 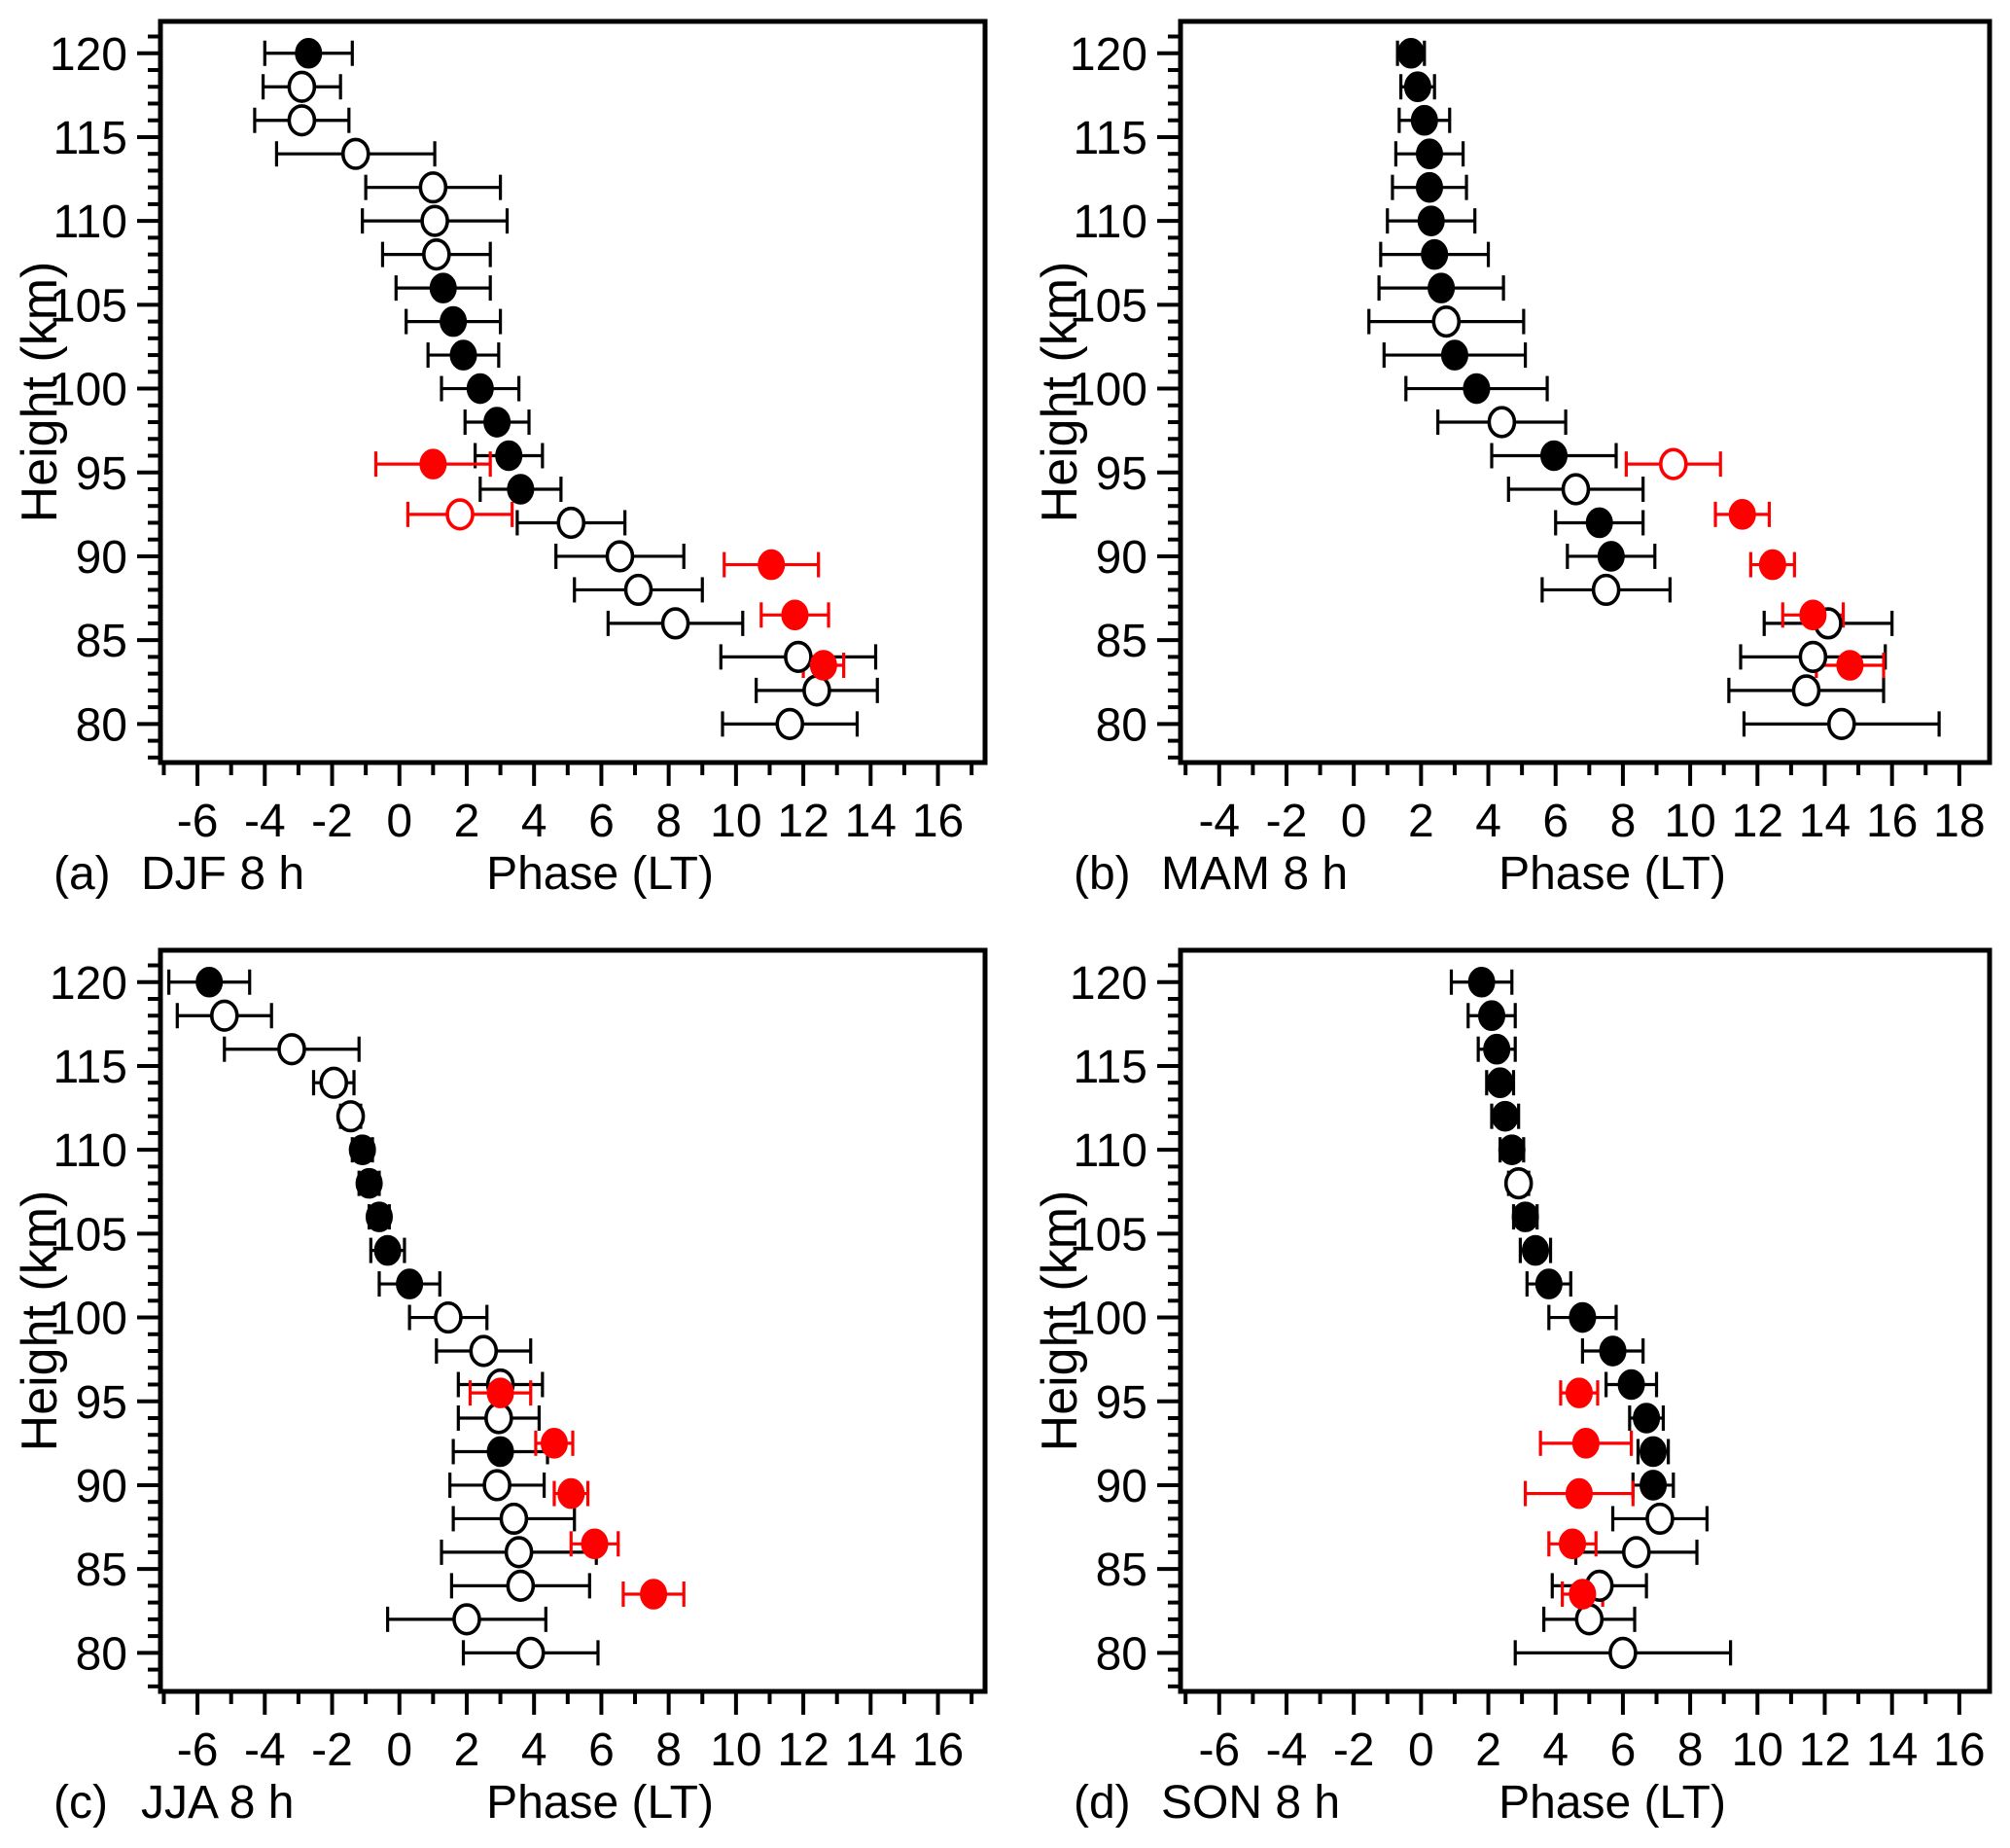 What do you see at coordinates (198, 821) in the screenshot?
I see `x-tick-label: -6` at bounding box center [198, 821].